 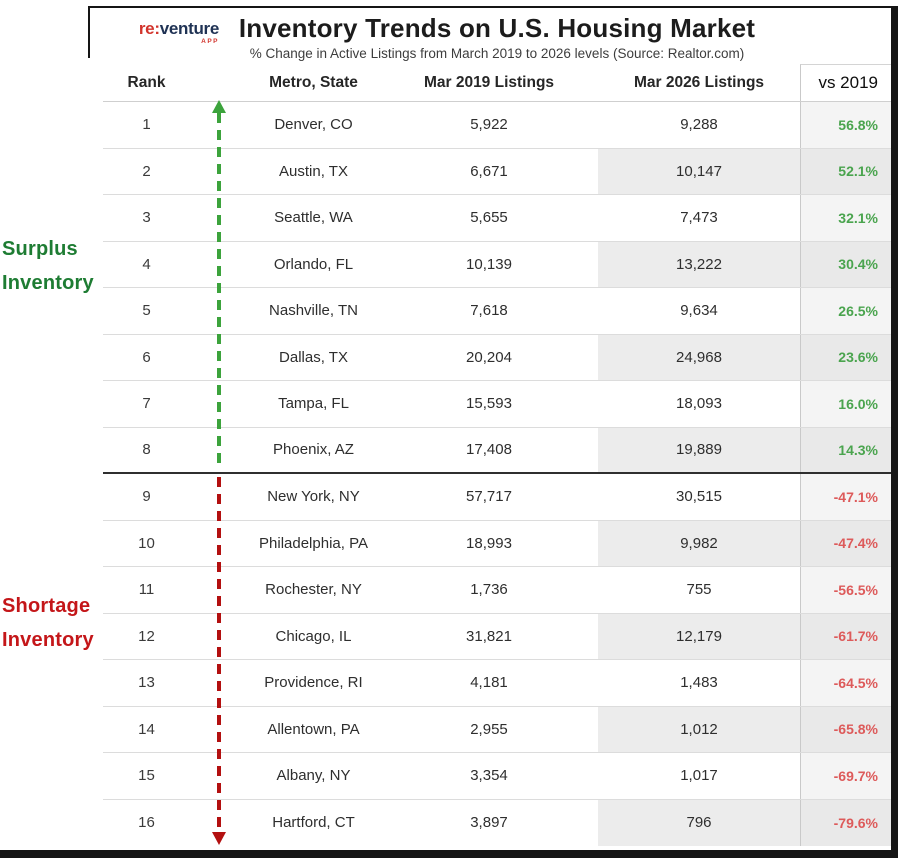 I want to click on vs2019-cell: -79.6%, so click(x=845, y=822).